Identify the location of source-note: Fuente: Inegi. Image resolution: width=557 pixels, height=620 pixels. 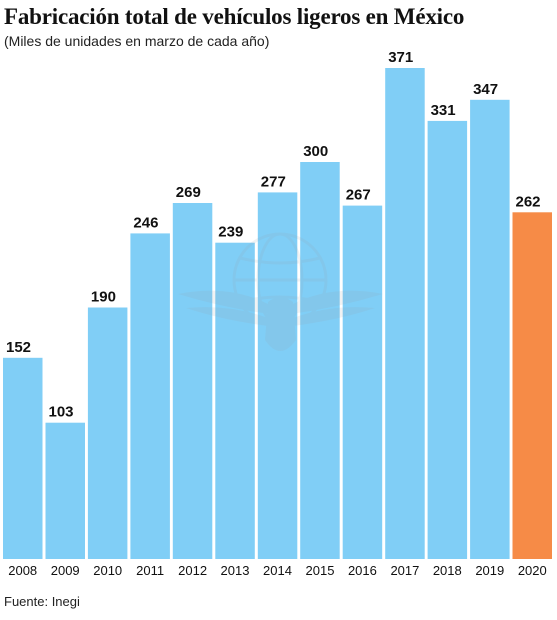
(42, 601).